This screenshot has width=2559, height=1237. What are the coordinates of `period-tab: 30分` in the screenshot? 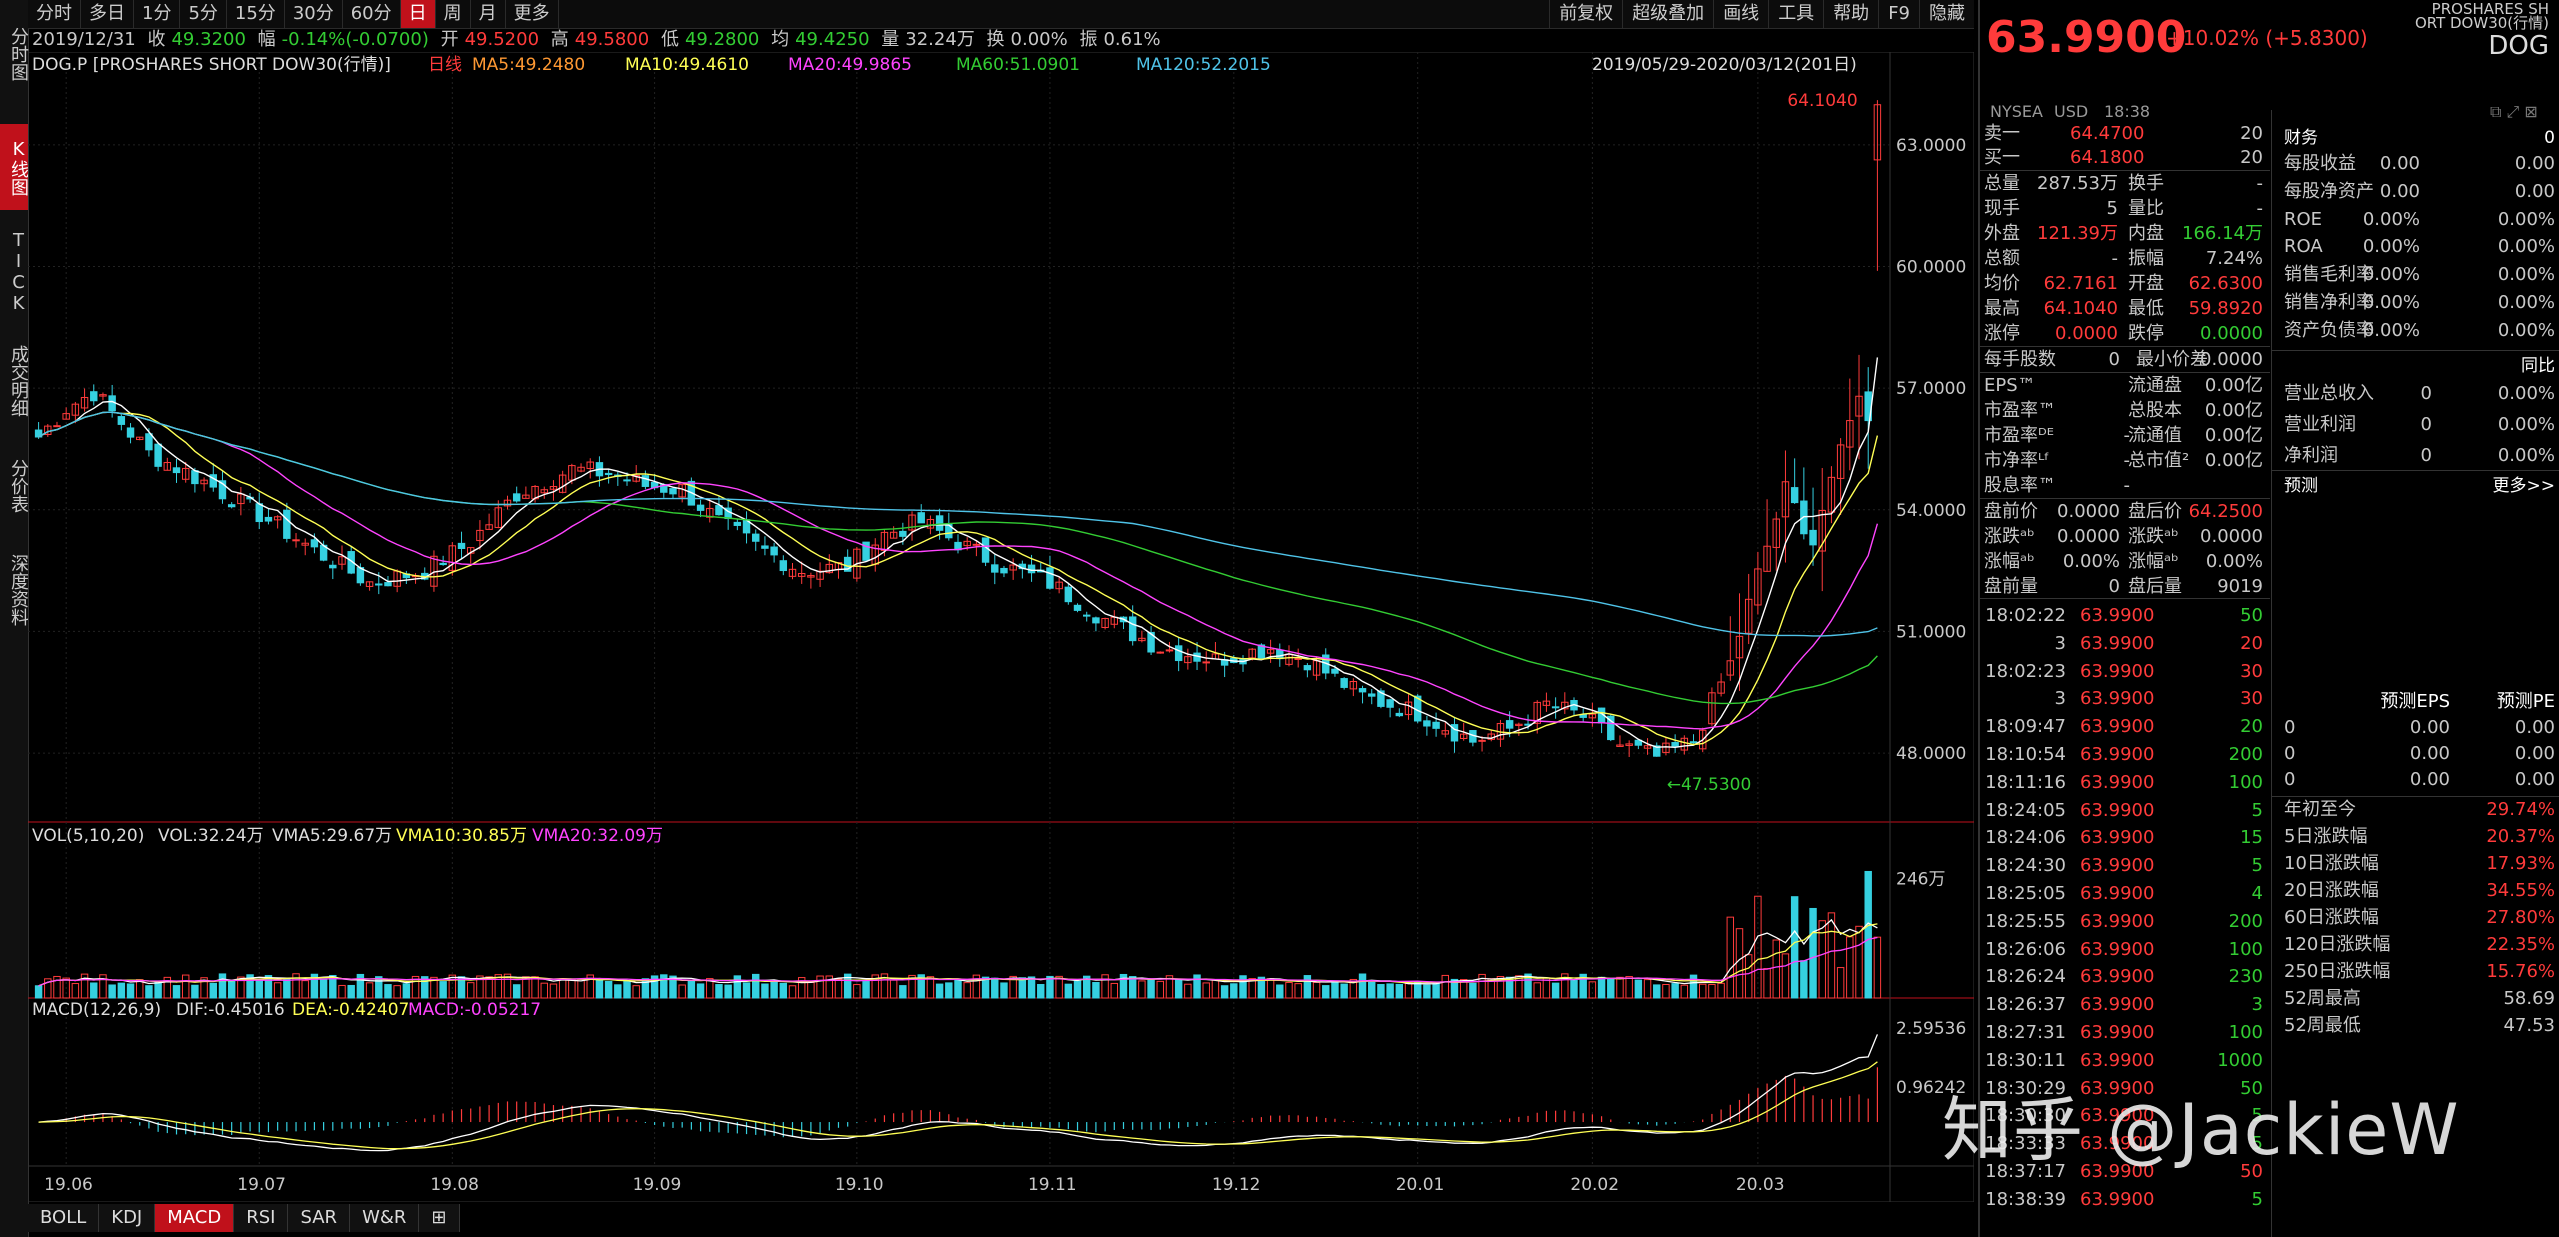 It's located at (314, 14).